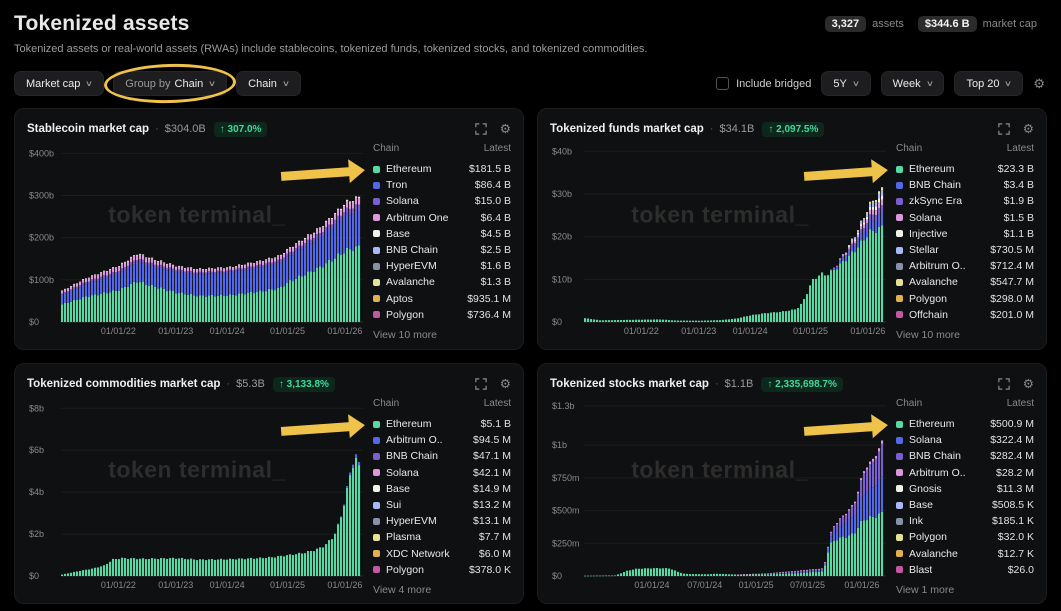  Describe the element at coordinates (417, 217) in the screenshot. I see `chain-name: Arbitrum One` at that location.